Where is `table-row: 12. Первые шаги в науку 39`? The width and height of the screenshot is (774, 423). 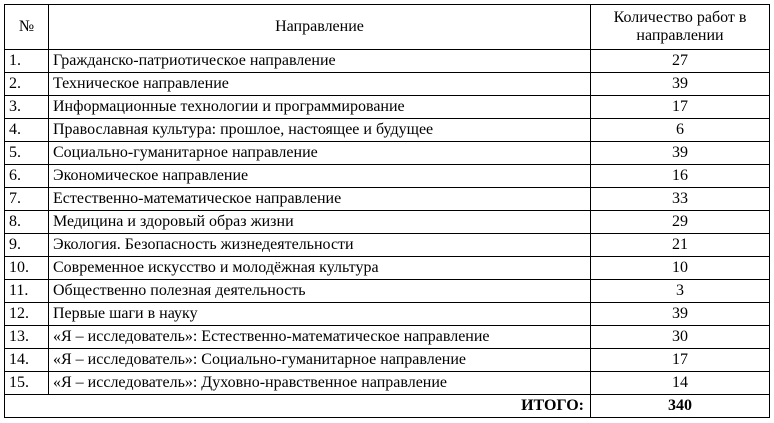 table-row: 12. Первые шаги в науку 39 is located at coordinates (387, 314).